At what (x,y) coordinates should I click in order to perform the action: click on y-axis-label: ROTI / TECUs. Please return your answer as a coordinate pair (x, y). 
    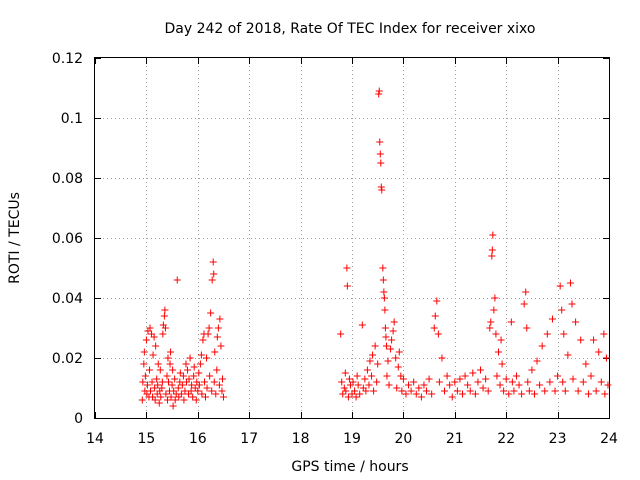
    Looking at the image, I should click on (15, 238).